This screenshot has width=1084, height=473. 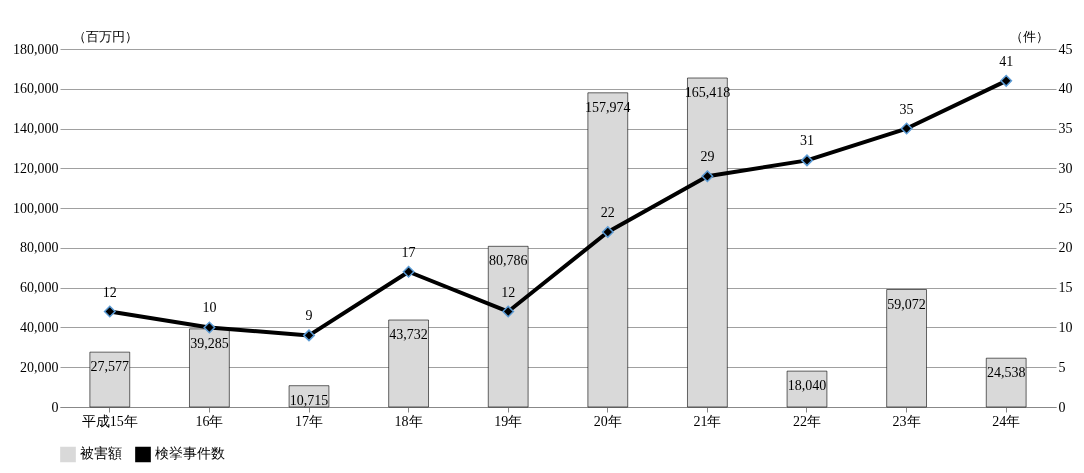 I want to click on y-tick-label: 120,000, so click(x=36, y=168).